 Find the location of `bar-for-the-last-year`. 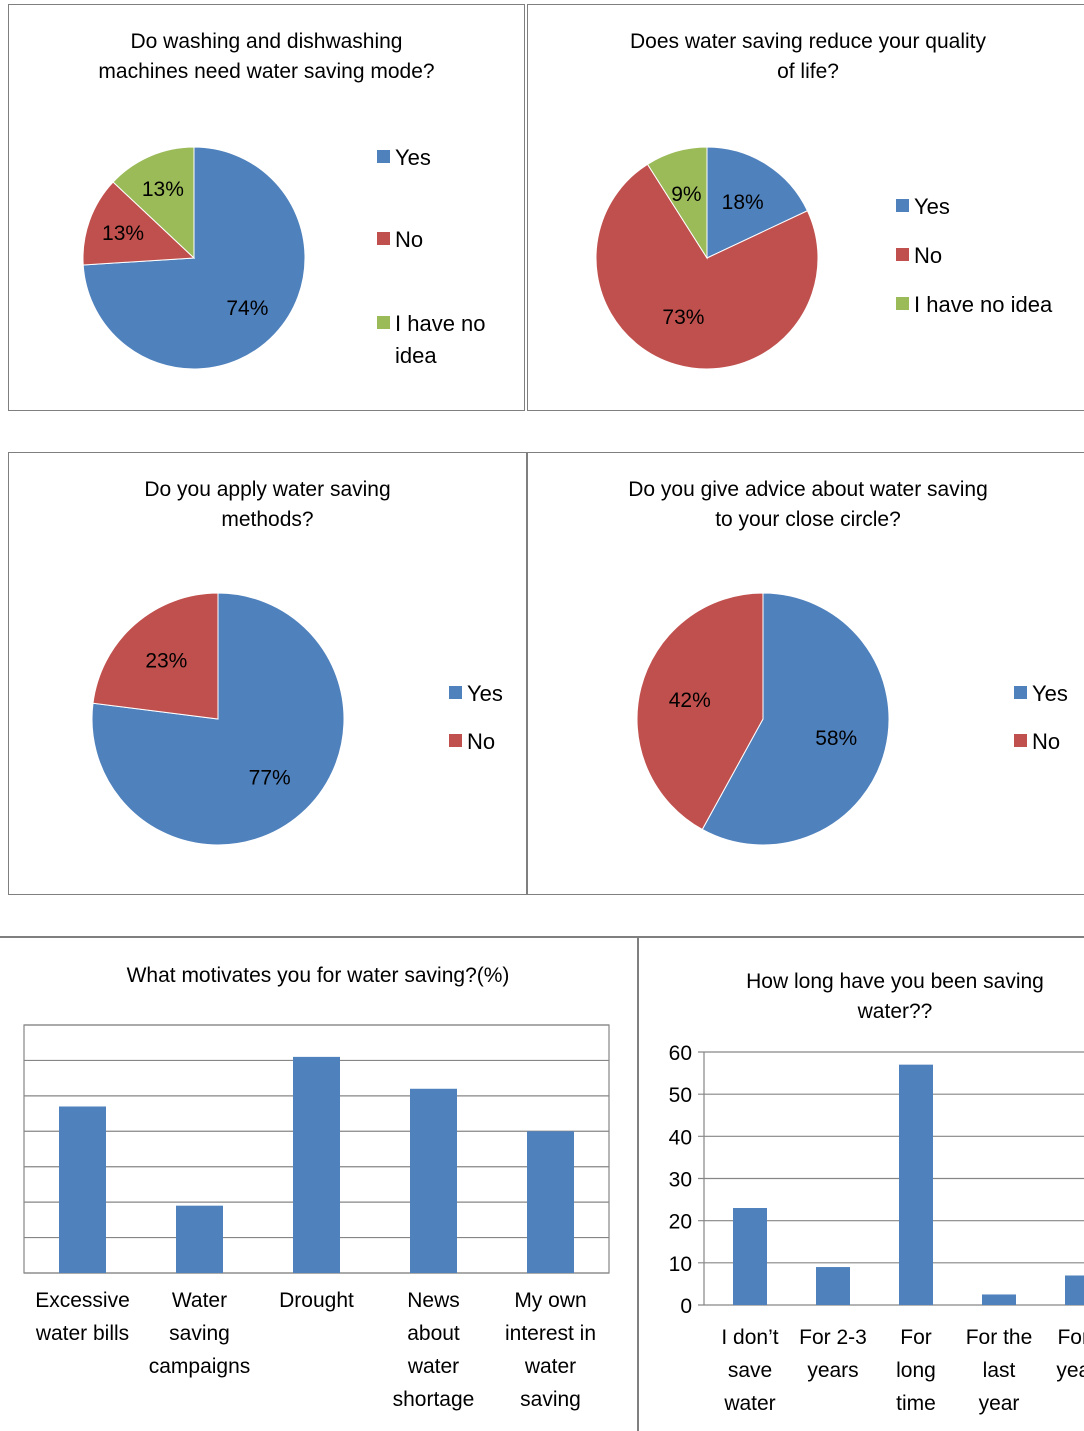

bar-for-the-last-year is located at coordinates (999, 1299).